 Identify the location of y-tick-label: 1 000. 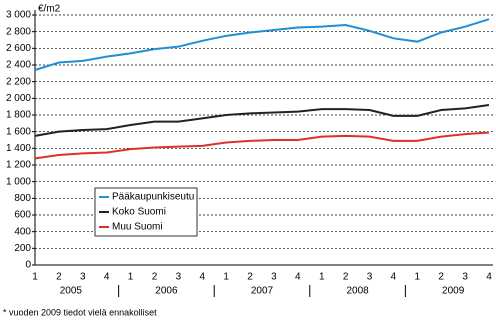
(18, 181).